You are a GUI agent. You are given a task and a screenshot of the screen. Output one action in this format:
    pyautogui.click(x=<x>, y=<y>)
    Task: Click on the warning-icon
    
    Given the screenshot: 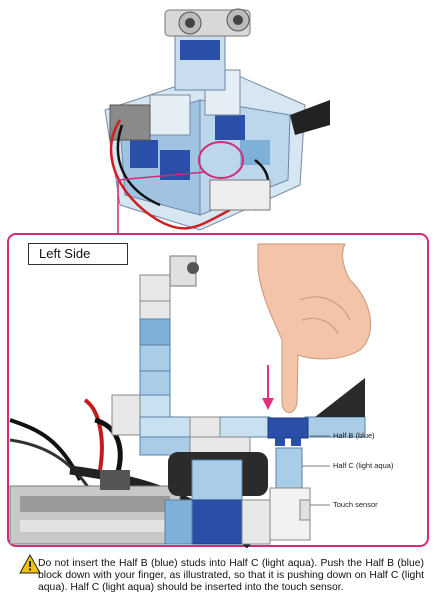 What is the action you would take?
    pyautogui.click(x=30, y=563)
    